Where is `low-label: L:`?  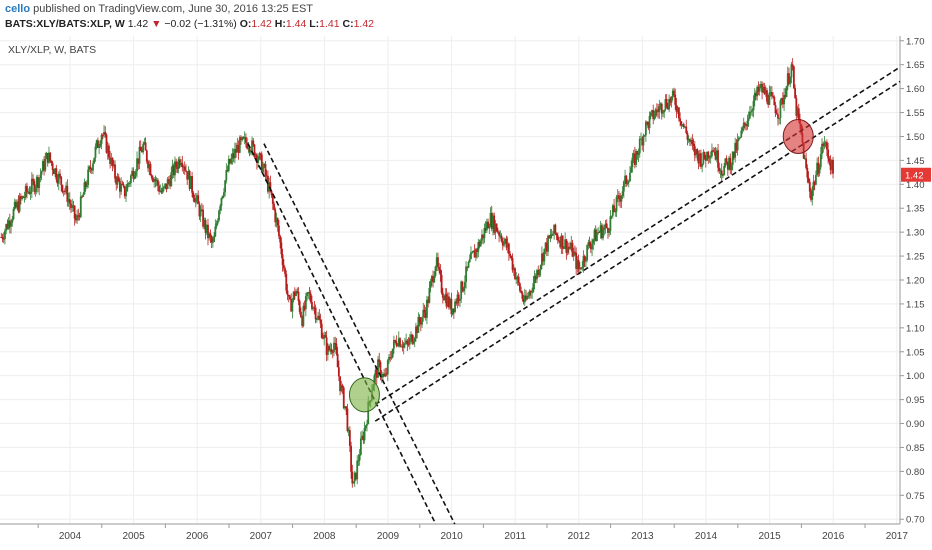
low-label: L: is located at coordinates (314, 24).